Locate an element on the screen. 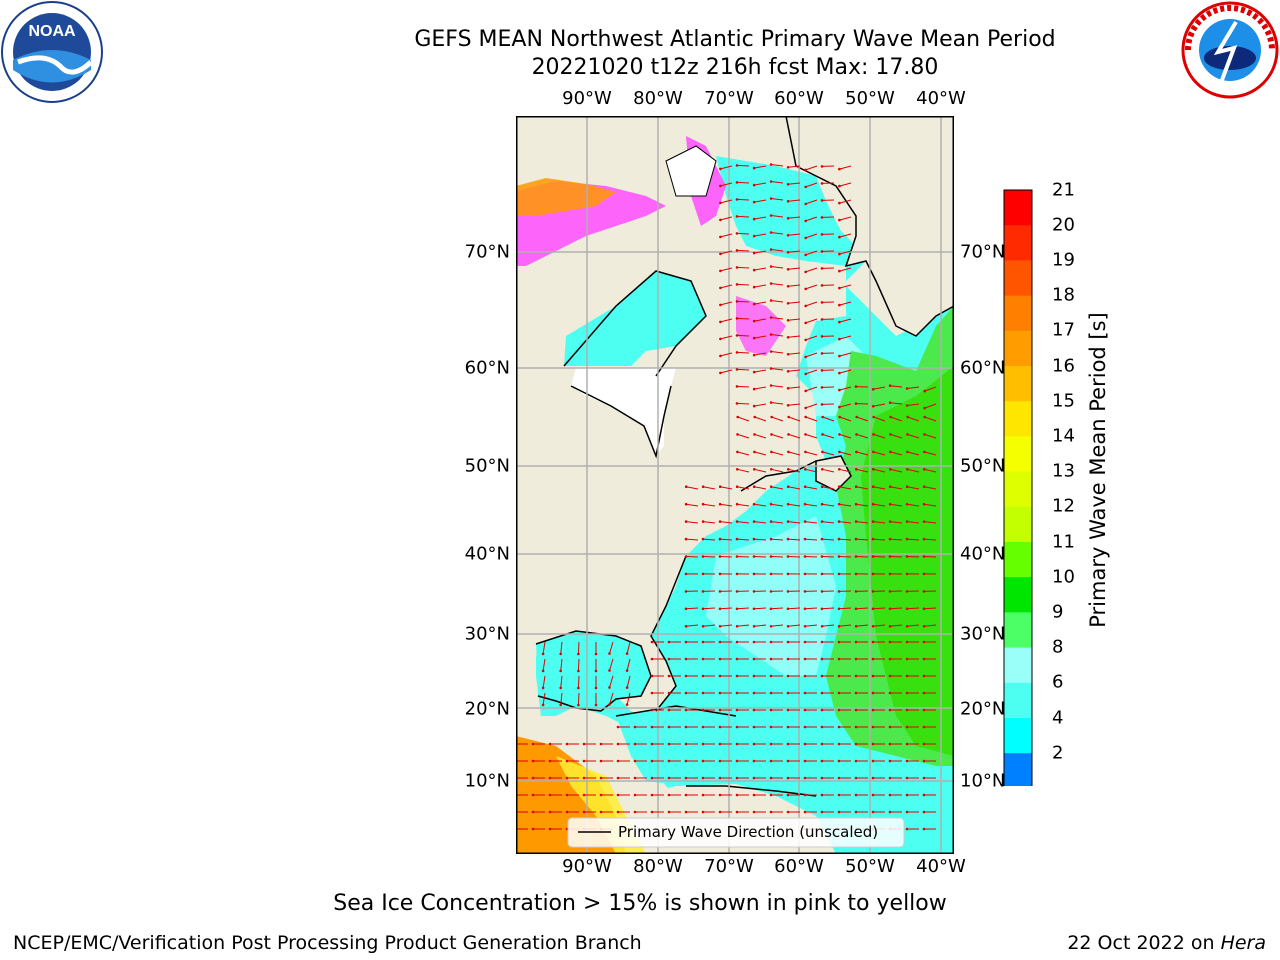 The height and width of the screenshot is (960, 1280). lon-label-top: 40°W is located at coordinates (941, 98).